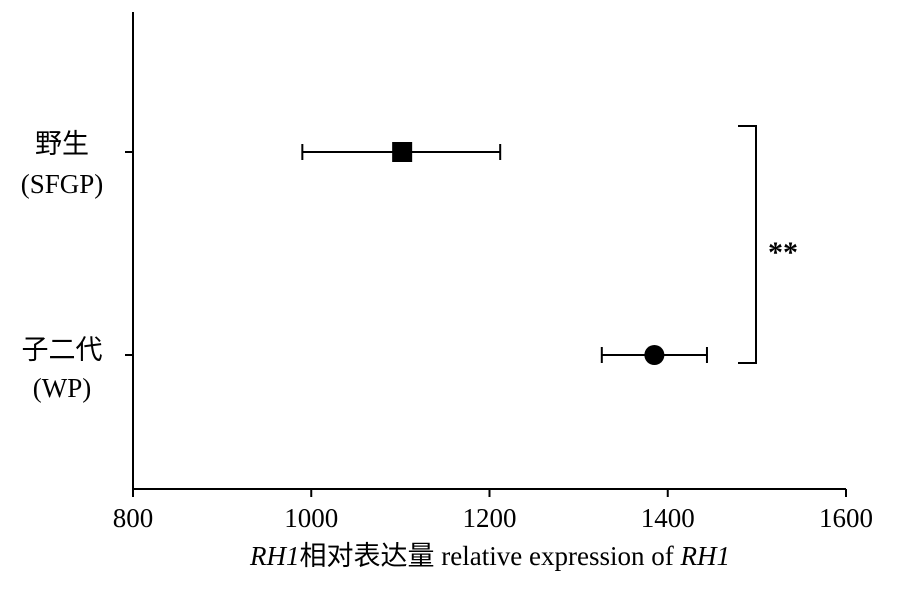 The height and width of the screenshot is (593, 905). Describe the element at coordinates (62, 388) in the screenshot. I see `category-label-en-1: (WP)` at that location.